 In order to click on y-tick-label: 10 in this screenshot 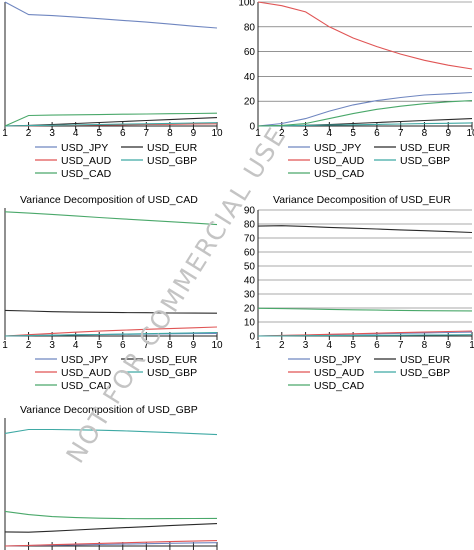, I will do `click(250, 323)`.